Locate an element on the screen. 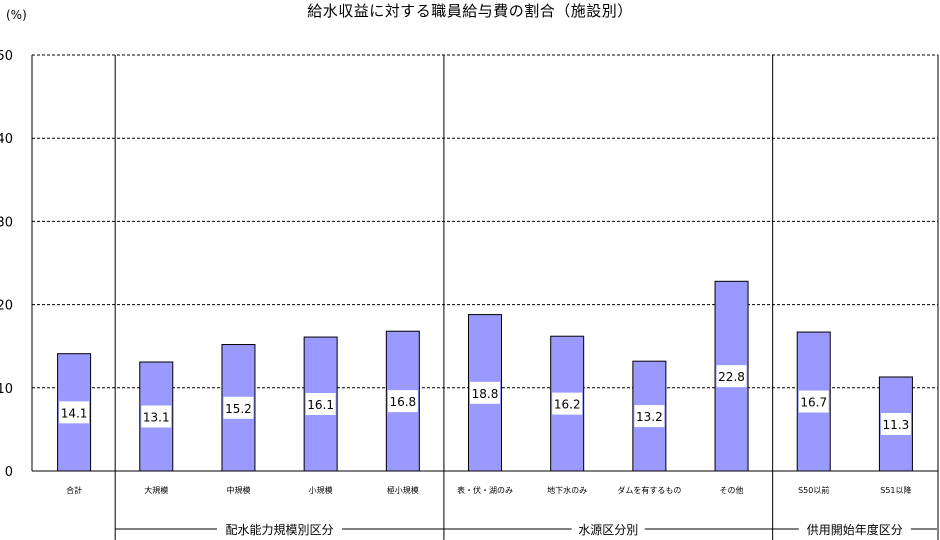  y-tick-label: 50 is located at coordinates (6, 56).